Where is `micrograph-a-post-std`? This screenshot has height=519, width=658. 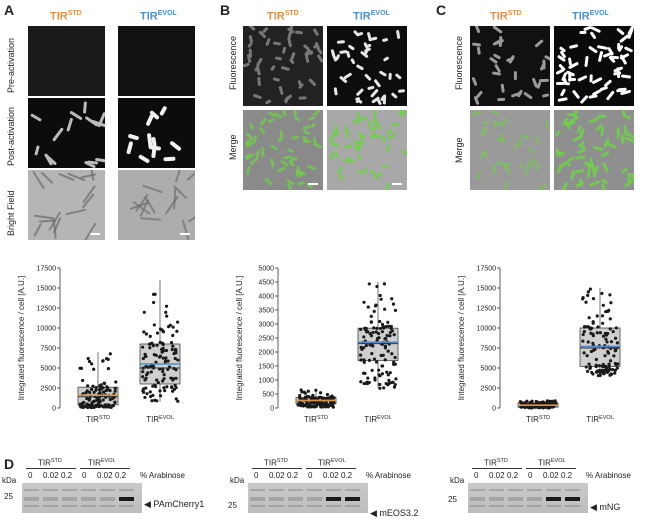
micrograph-a-post-std is located at coordinates (66, 133).